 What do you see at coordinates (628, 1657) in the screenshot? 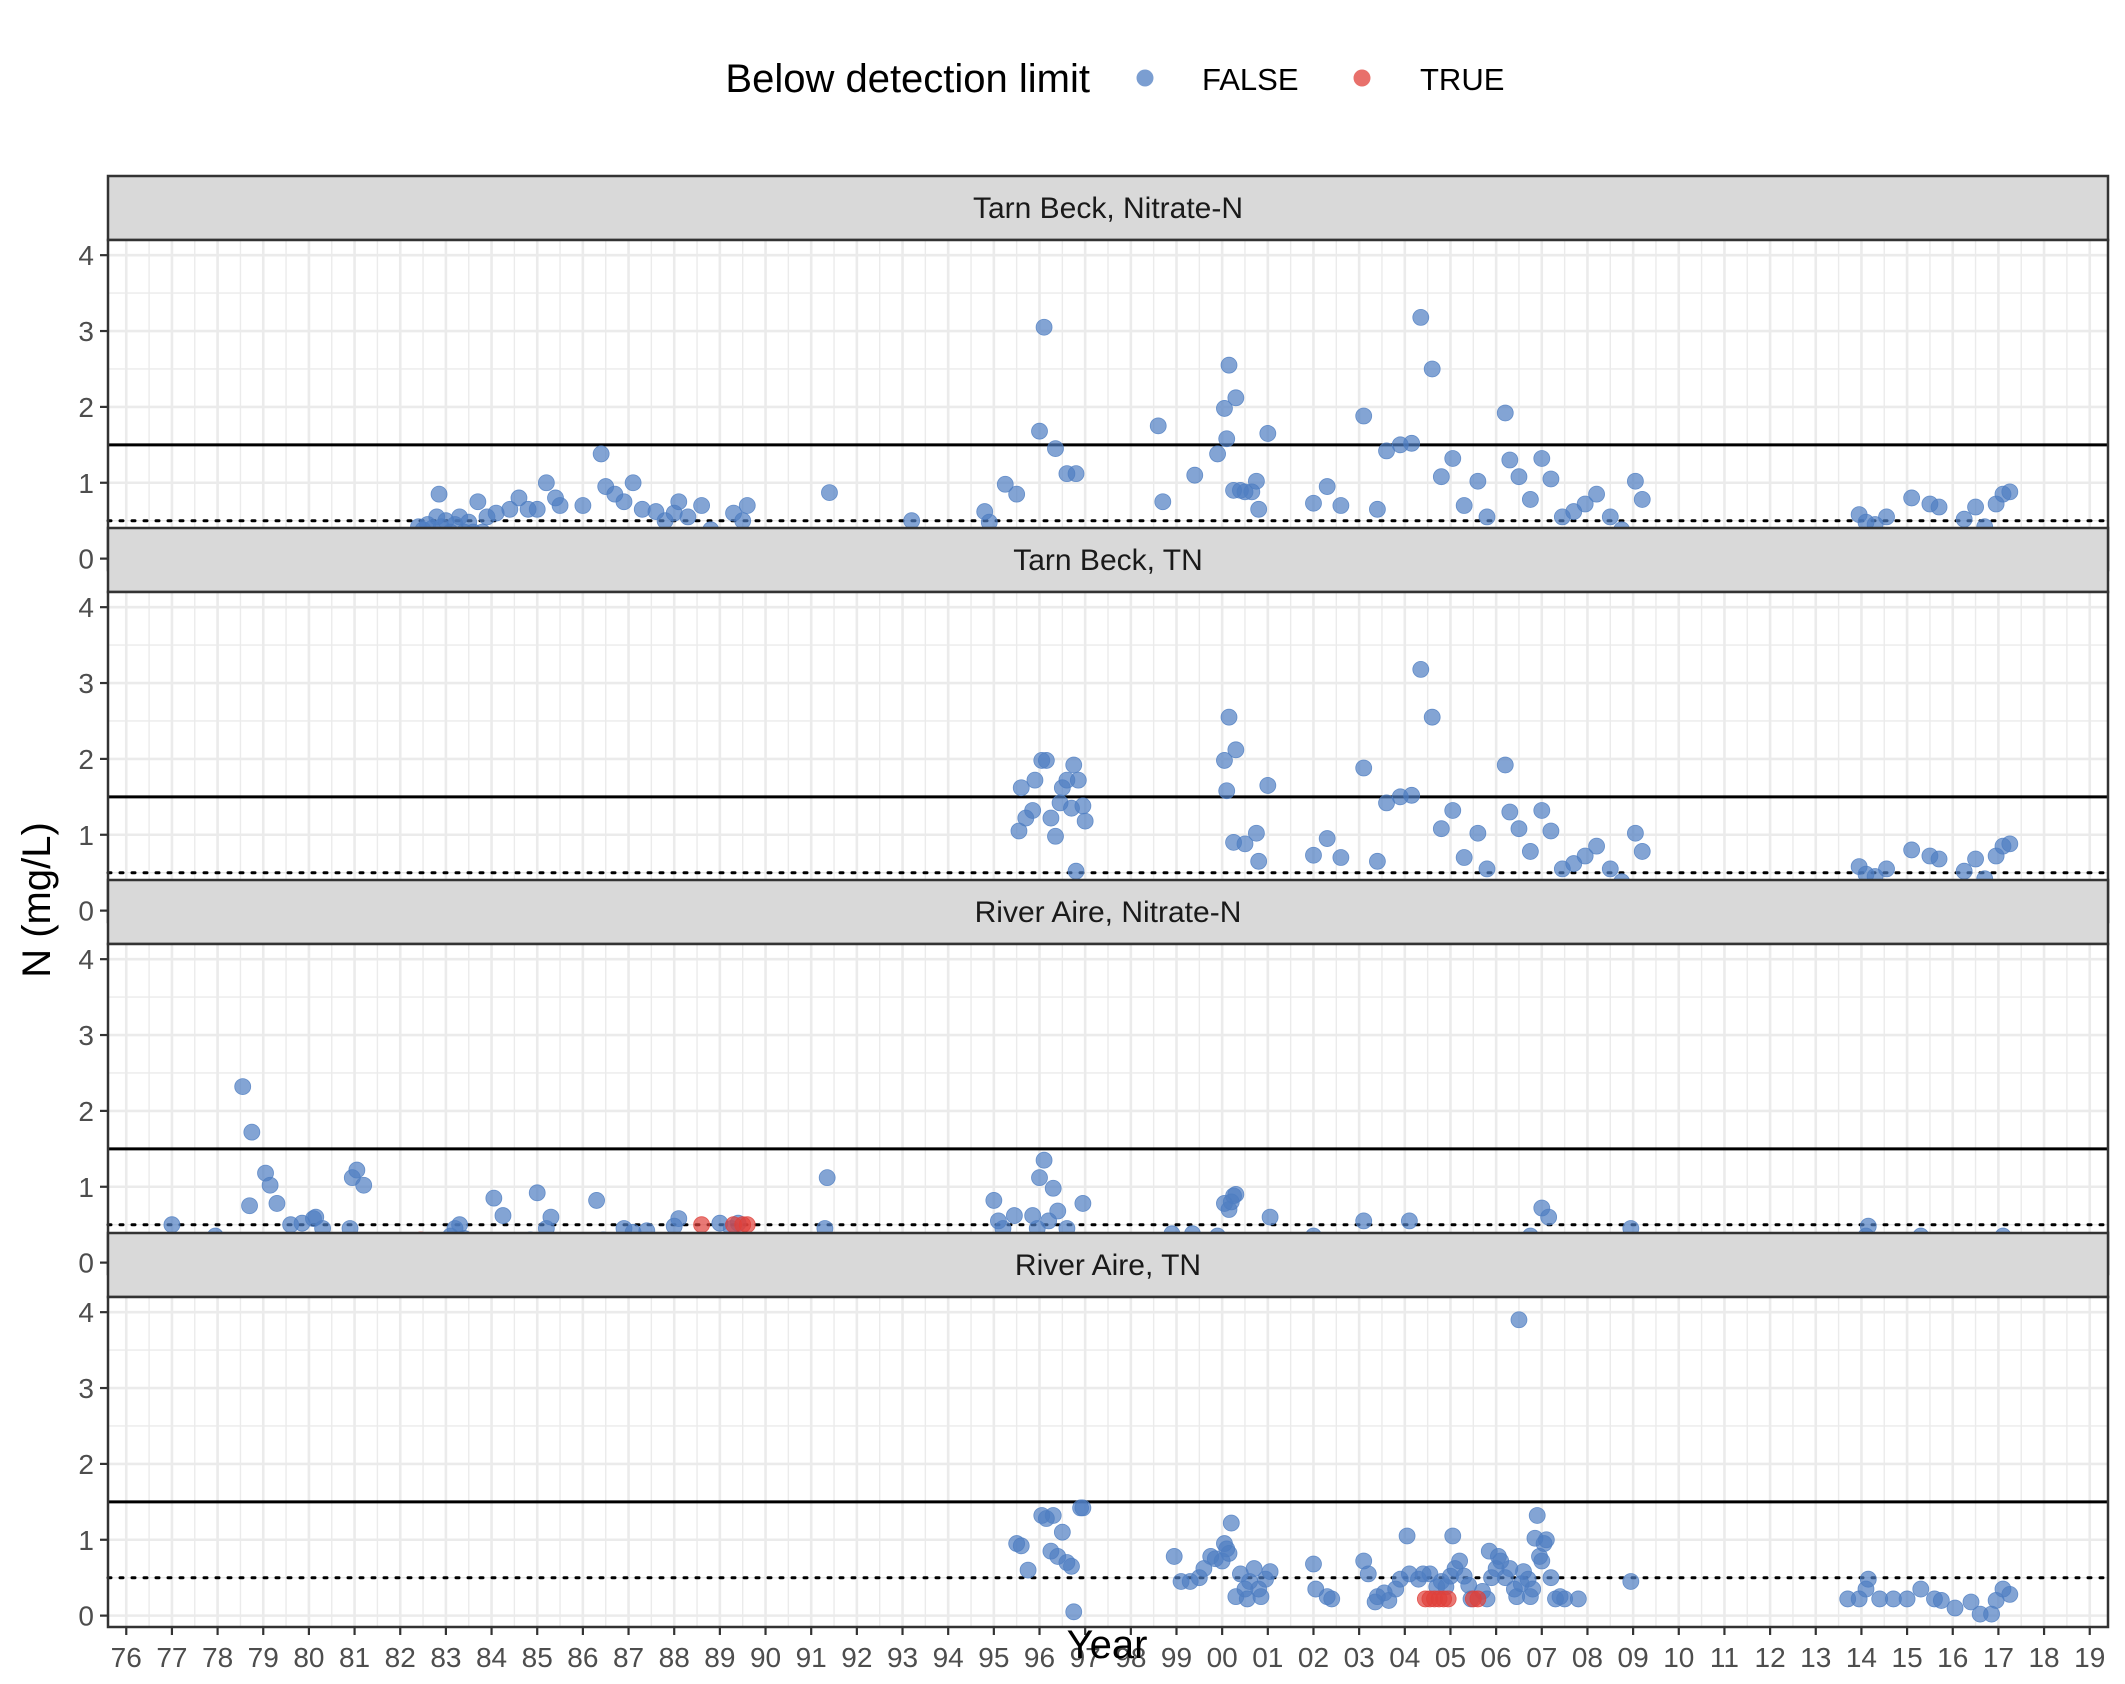
I see `x-tick-label: 87` at bounding box center [628, 1657].